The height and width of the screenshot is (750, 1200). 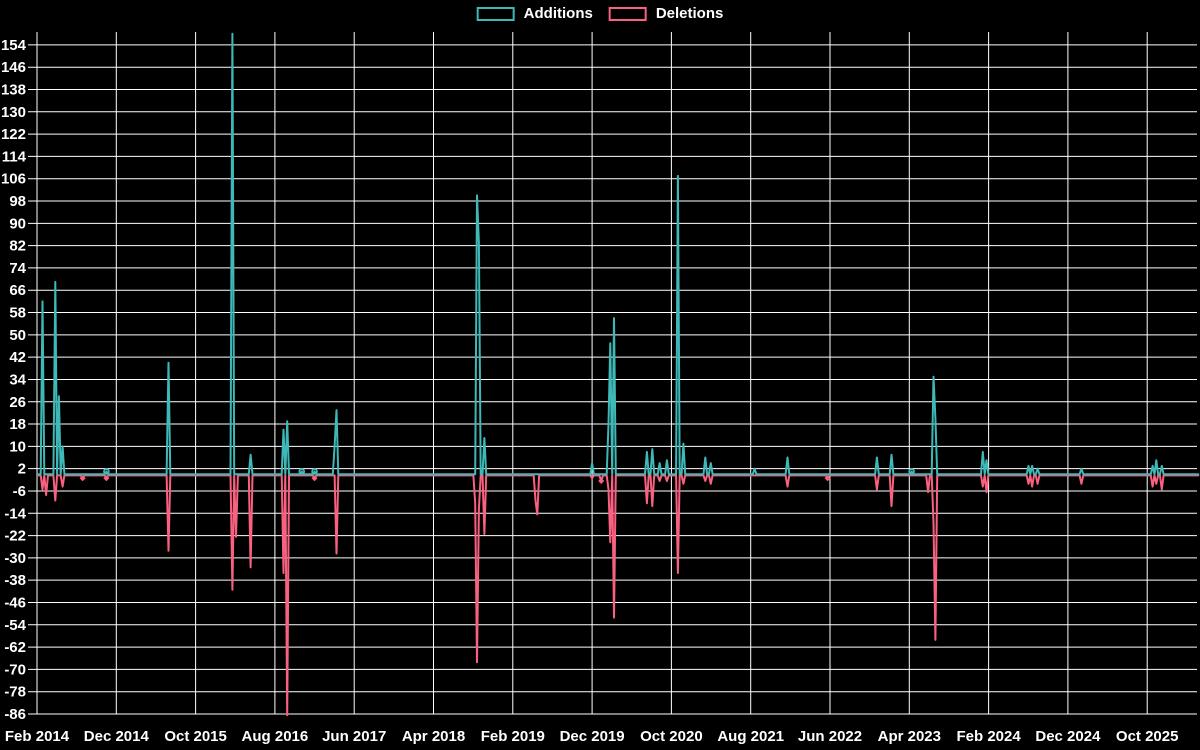 I want to click on y-tick-label: 26, so click(x=17, y=402).